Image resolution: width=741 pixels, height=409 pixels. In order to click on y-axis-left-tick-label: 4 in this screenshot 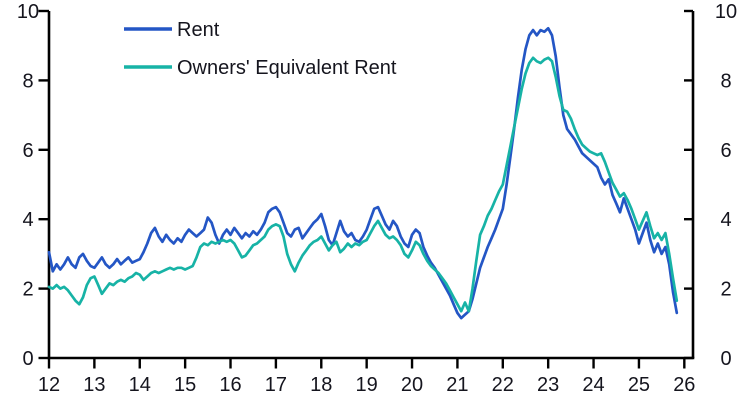, I will do `click(27, 220)`.